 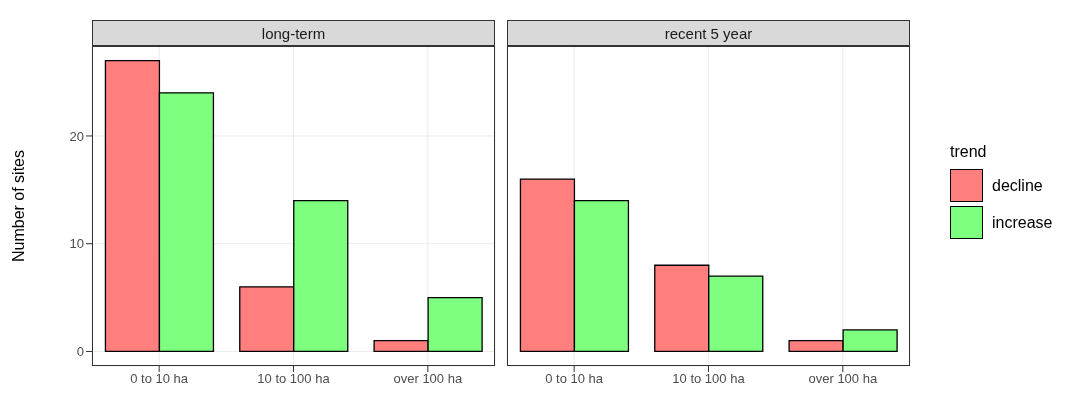 I want to click on legend-label: decline, so click(x=1017, y=185).